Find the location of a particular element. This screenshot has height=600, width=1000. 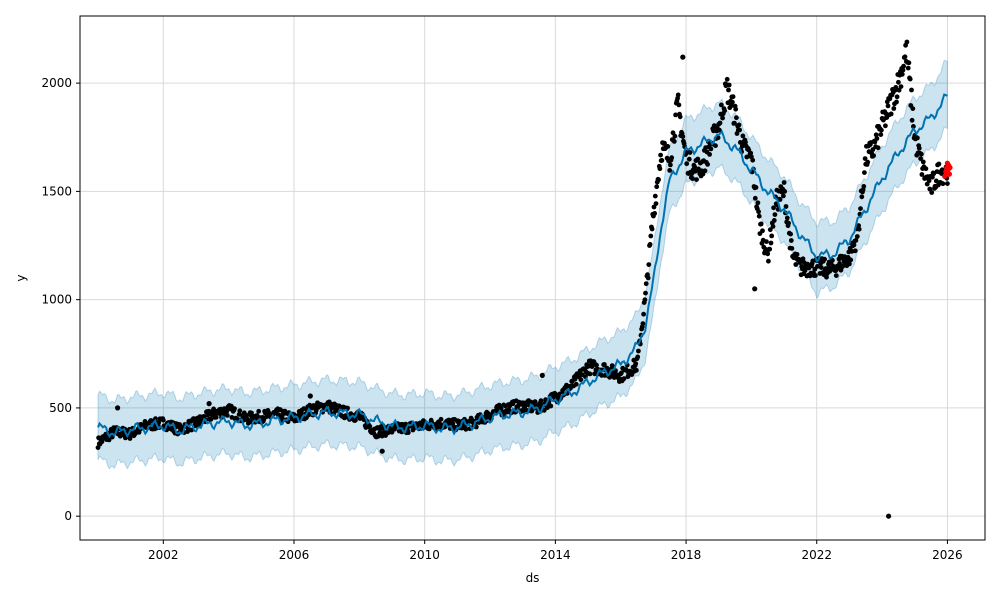

y-tick-label: 500 is located at coordinates (60, 408).